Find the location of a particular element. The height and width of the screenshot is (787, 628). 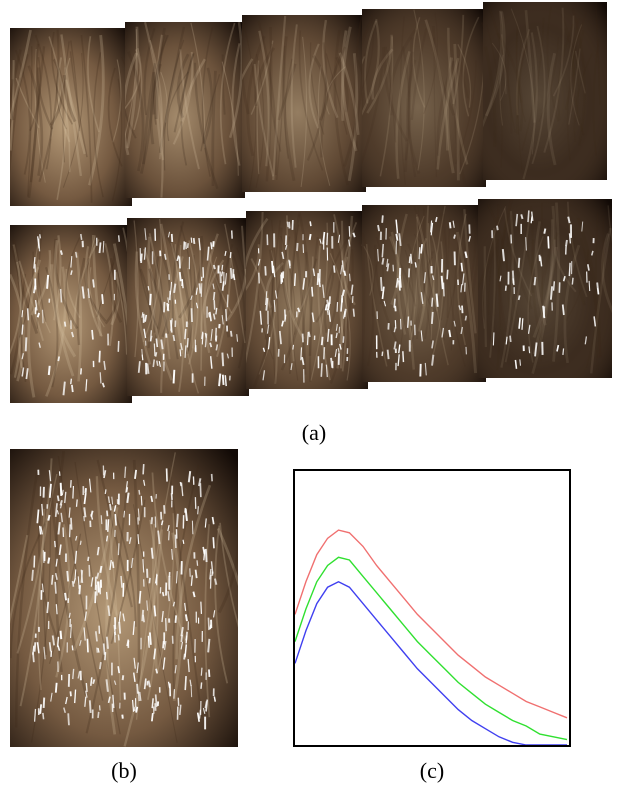

caption-c: (c) is located at coordinates (432, 770).